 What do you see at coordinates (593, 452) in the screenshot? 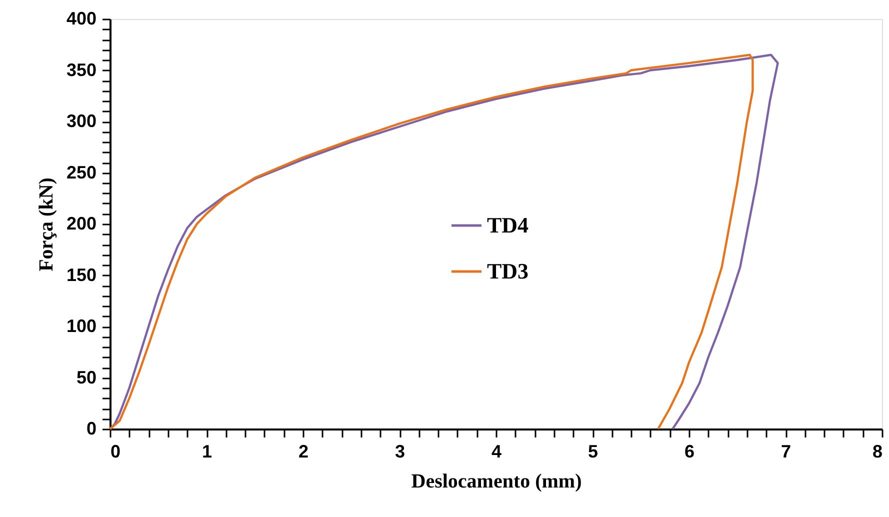
I see `x-tick-label: 5` at bounding box center [593, 452].